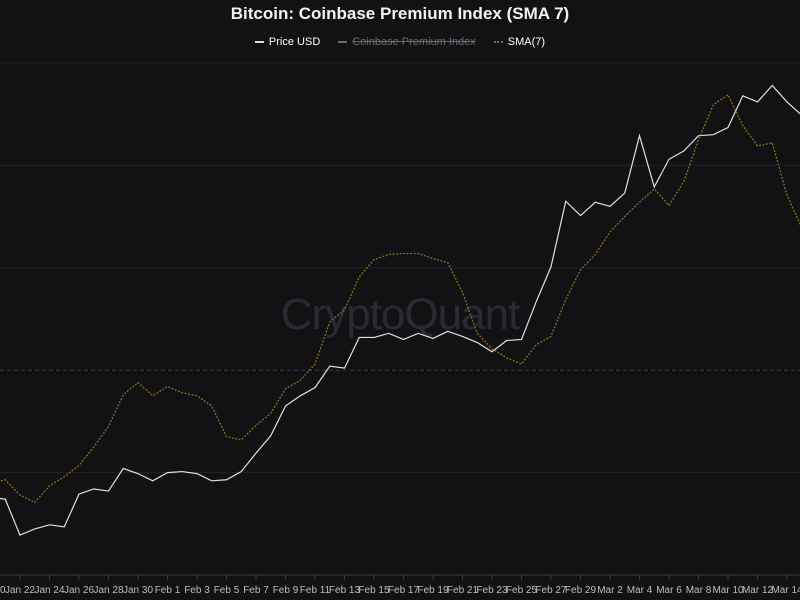 This screenshot has height=600, width=800. Describe the element at coordinates (414, 42) in the screenshot. I see `legend-label: Coinbase Premium Index` at that location.